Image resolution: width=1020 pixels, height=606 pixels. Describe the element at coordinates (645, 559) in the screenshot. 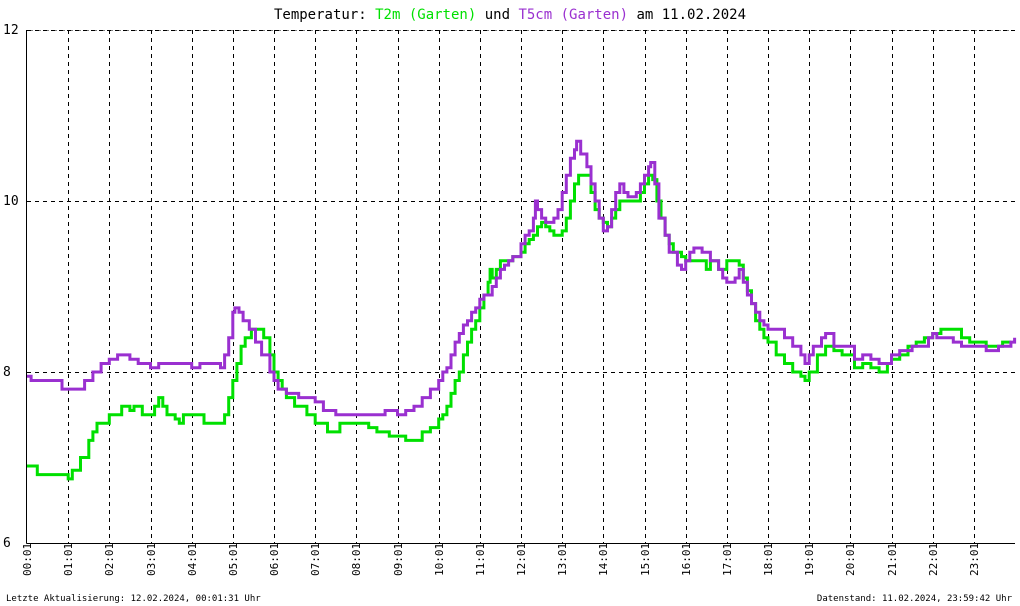

I see `x-tick-label: 15:01` at that location.